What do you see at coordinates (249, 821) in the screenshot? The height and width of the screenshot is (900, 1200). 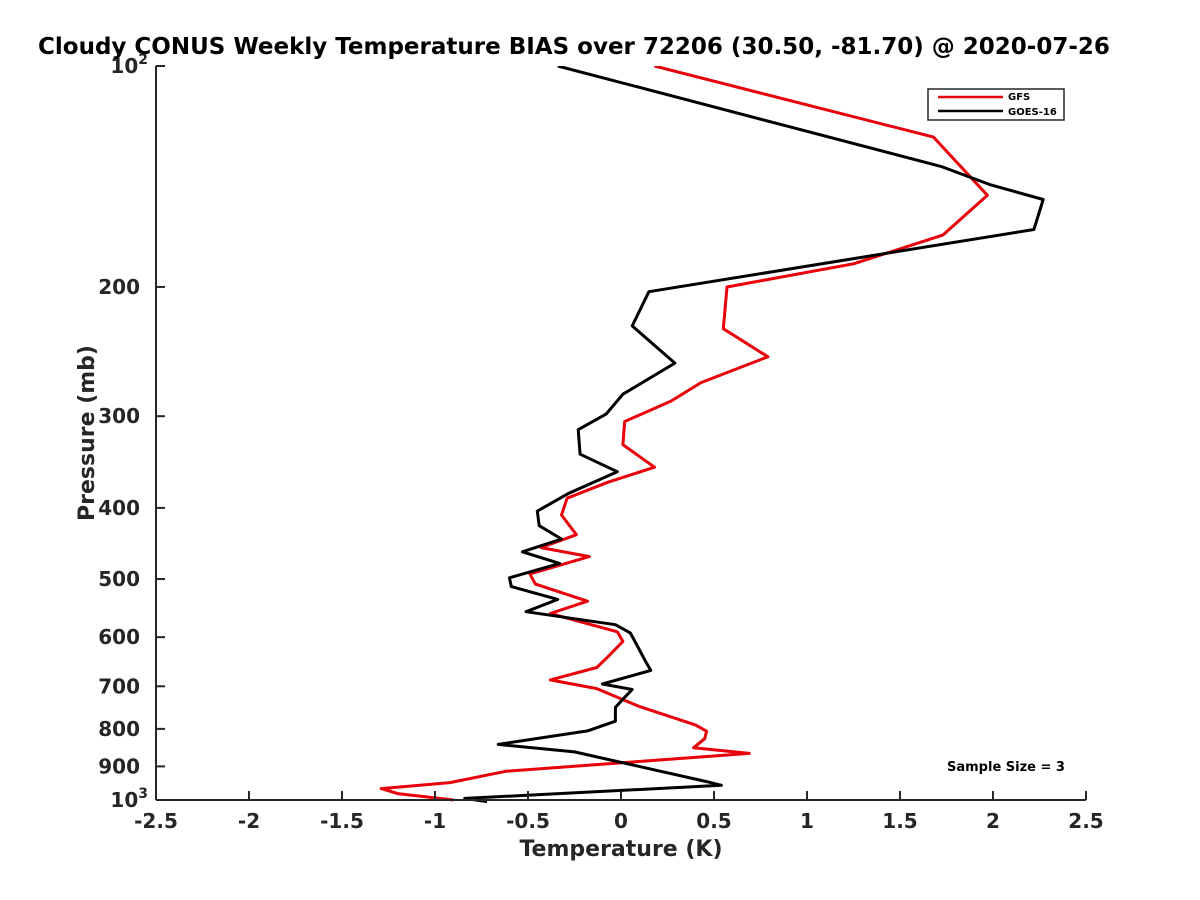 I see `x-tick-label: -2` at bounding box center [249, 821].